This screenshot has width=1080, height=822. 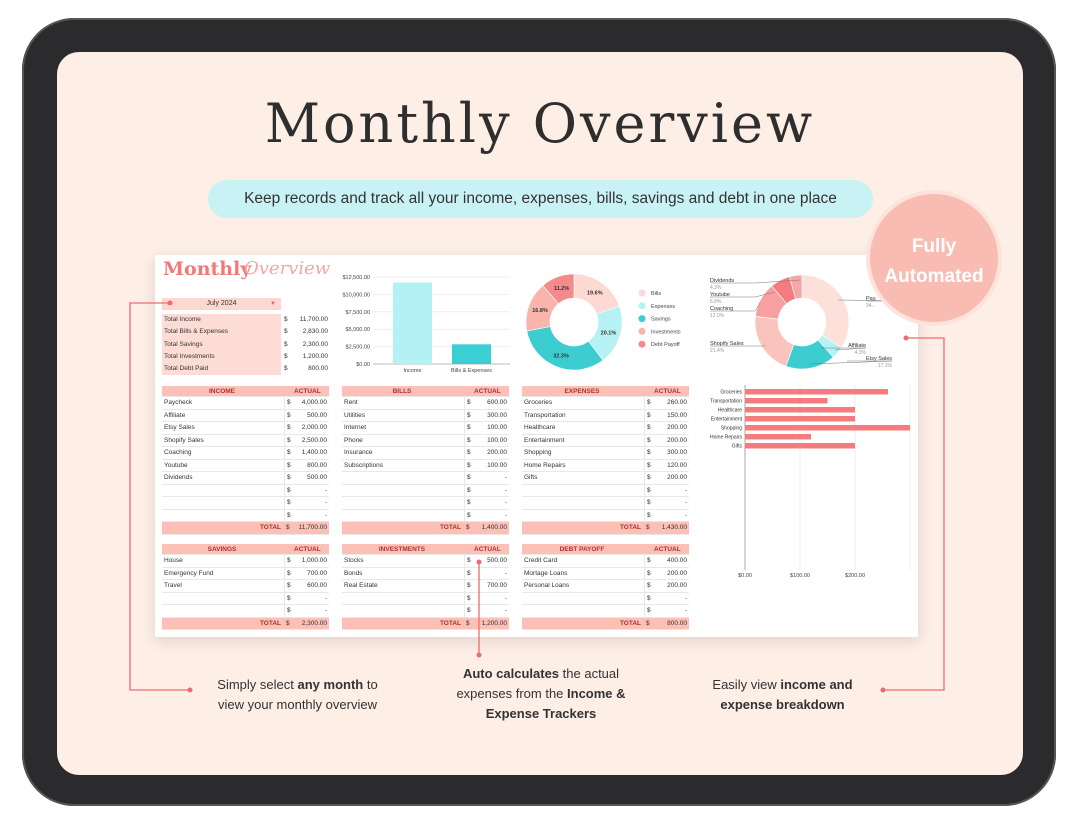 What do you see at coordinates (425, 573) in the screenshot?
I see `table-row: Bonds $ -` at bounding box center [425, 573].